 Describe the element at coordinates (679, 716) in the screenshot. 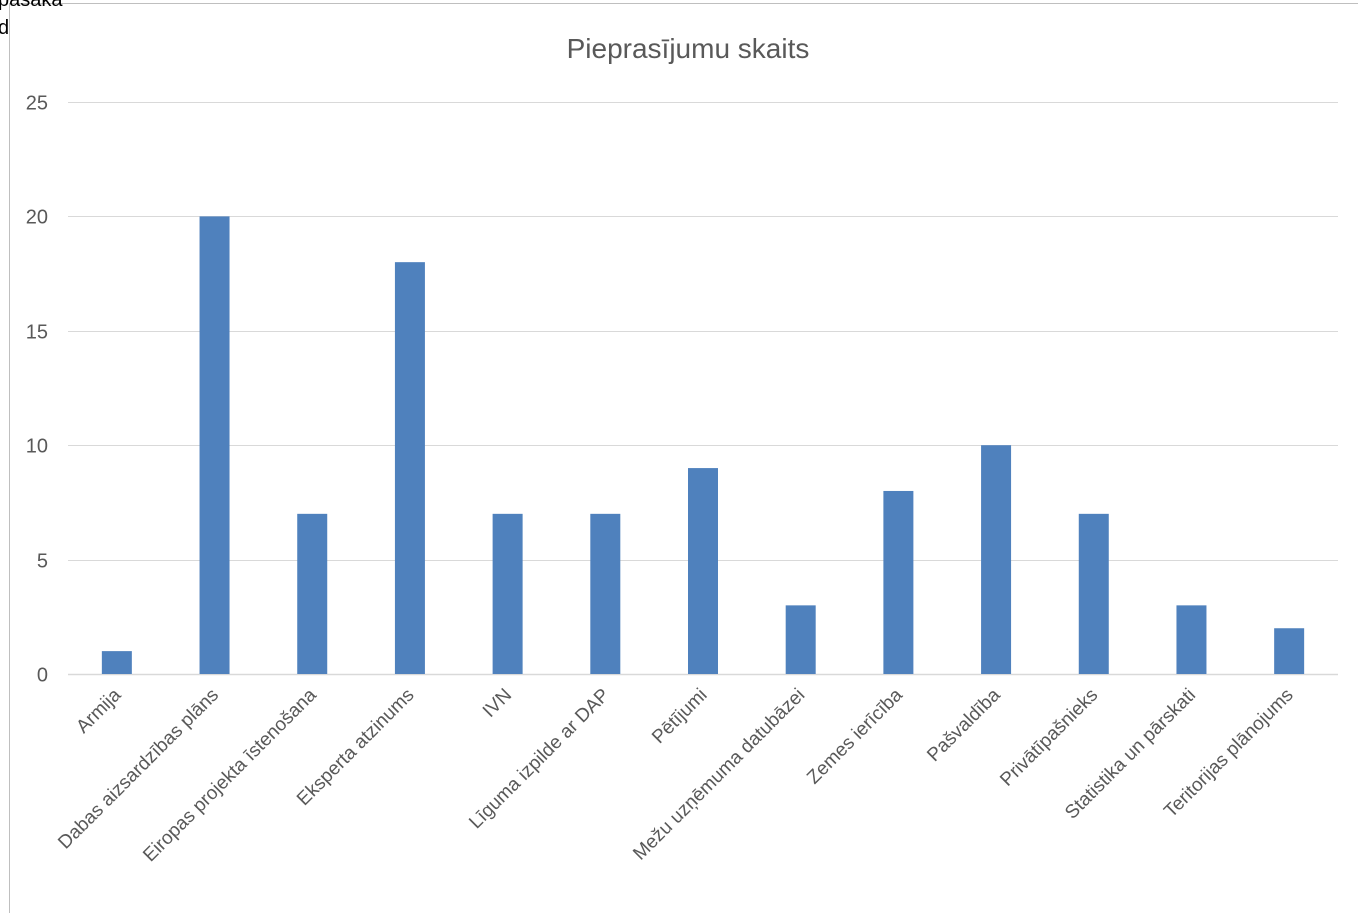

I see `x-tick-label: Pētījumi` at that location.